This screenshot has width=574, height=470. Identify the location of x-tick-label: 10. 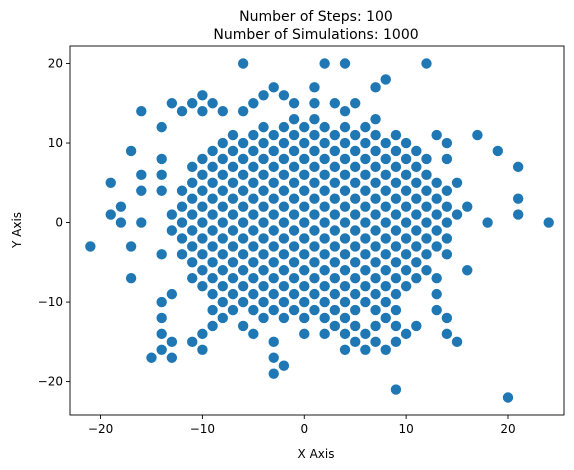
(405, 429).